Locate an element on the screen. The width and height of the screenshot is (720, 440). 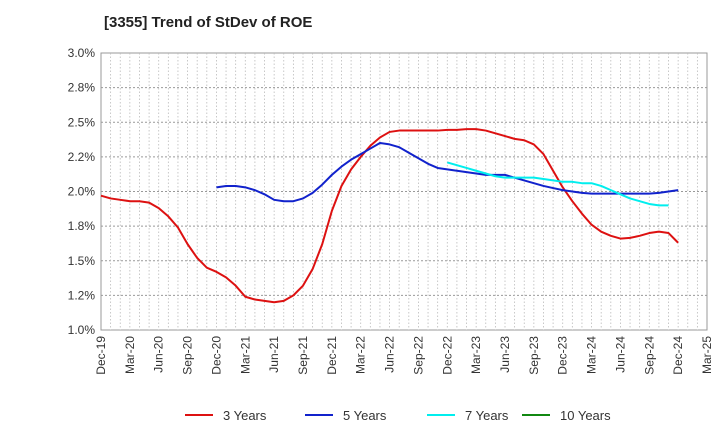
x-tick-label: Dec-19 is located at coordinates (101, 355).